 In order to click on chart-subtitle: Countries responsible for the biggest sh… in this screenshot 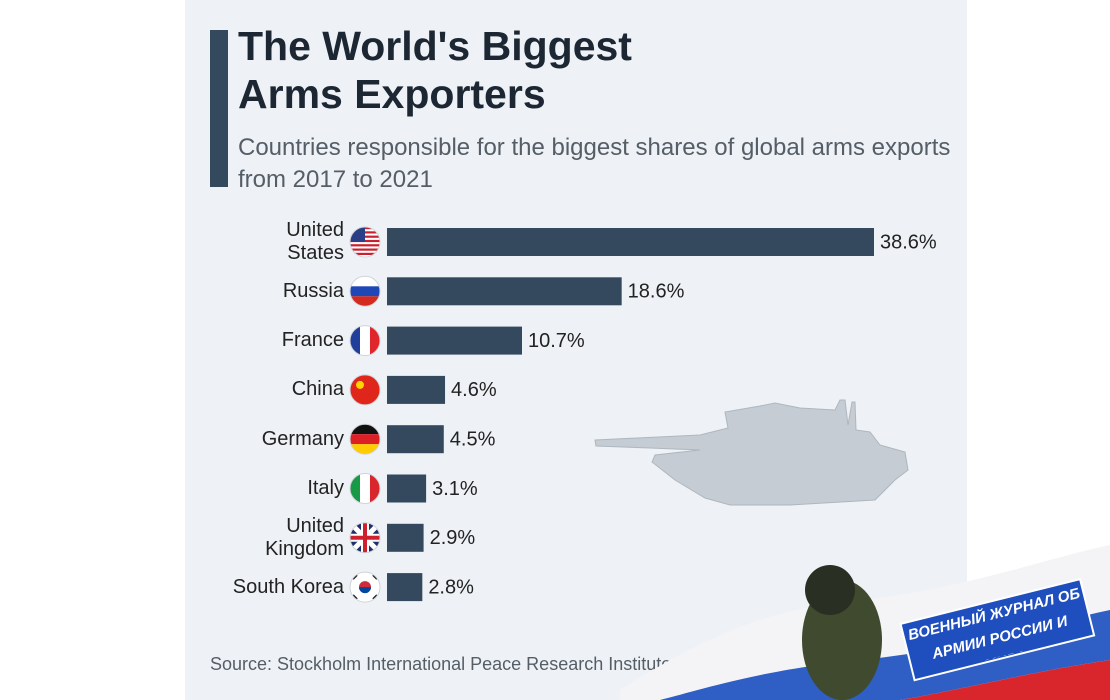, I will do `click(594, 163)`.